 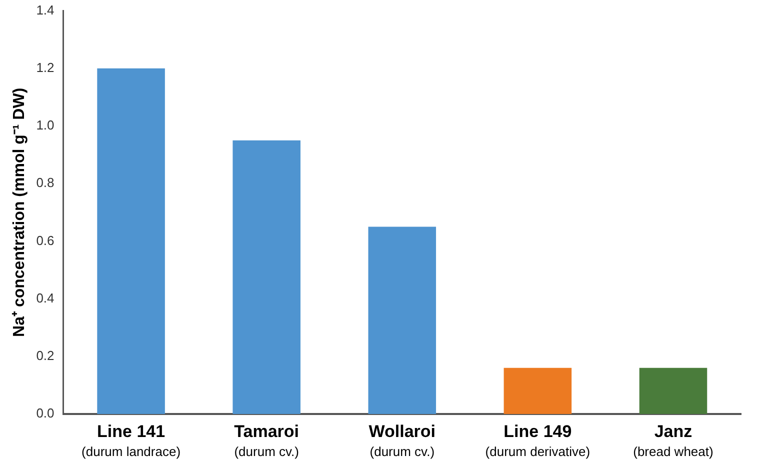 I want to click on y-tick-label: 1.2, so click(x=45, y=67).